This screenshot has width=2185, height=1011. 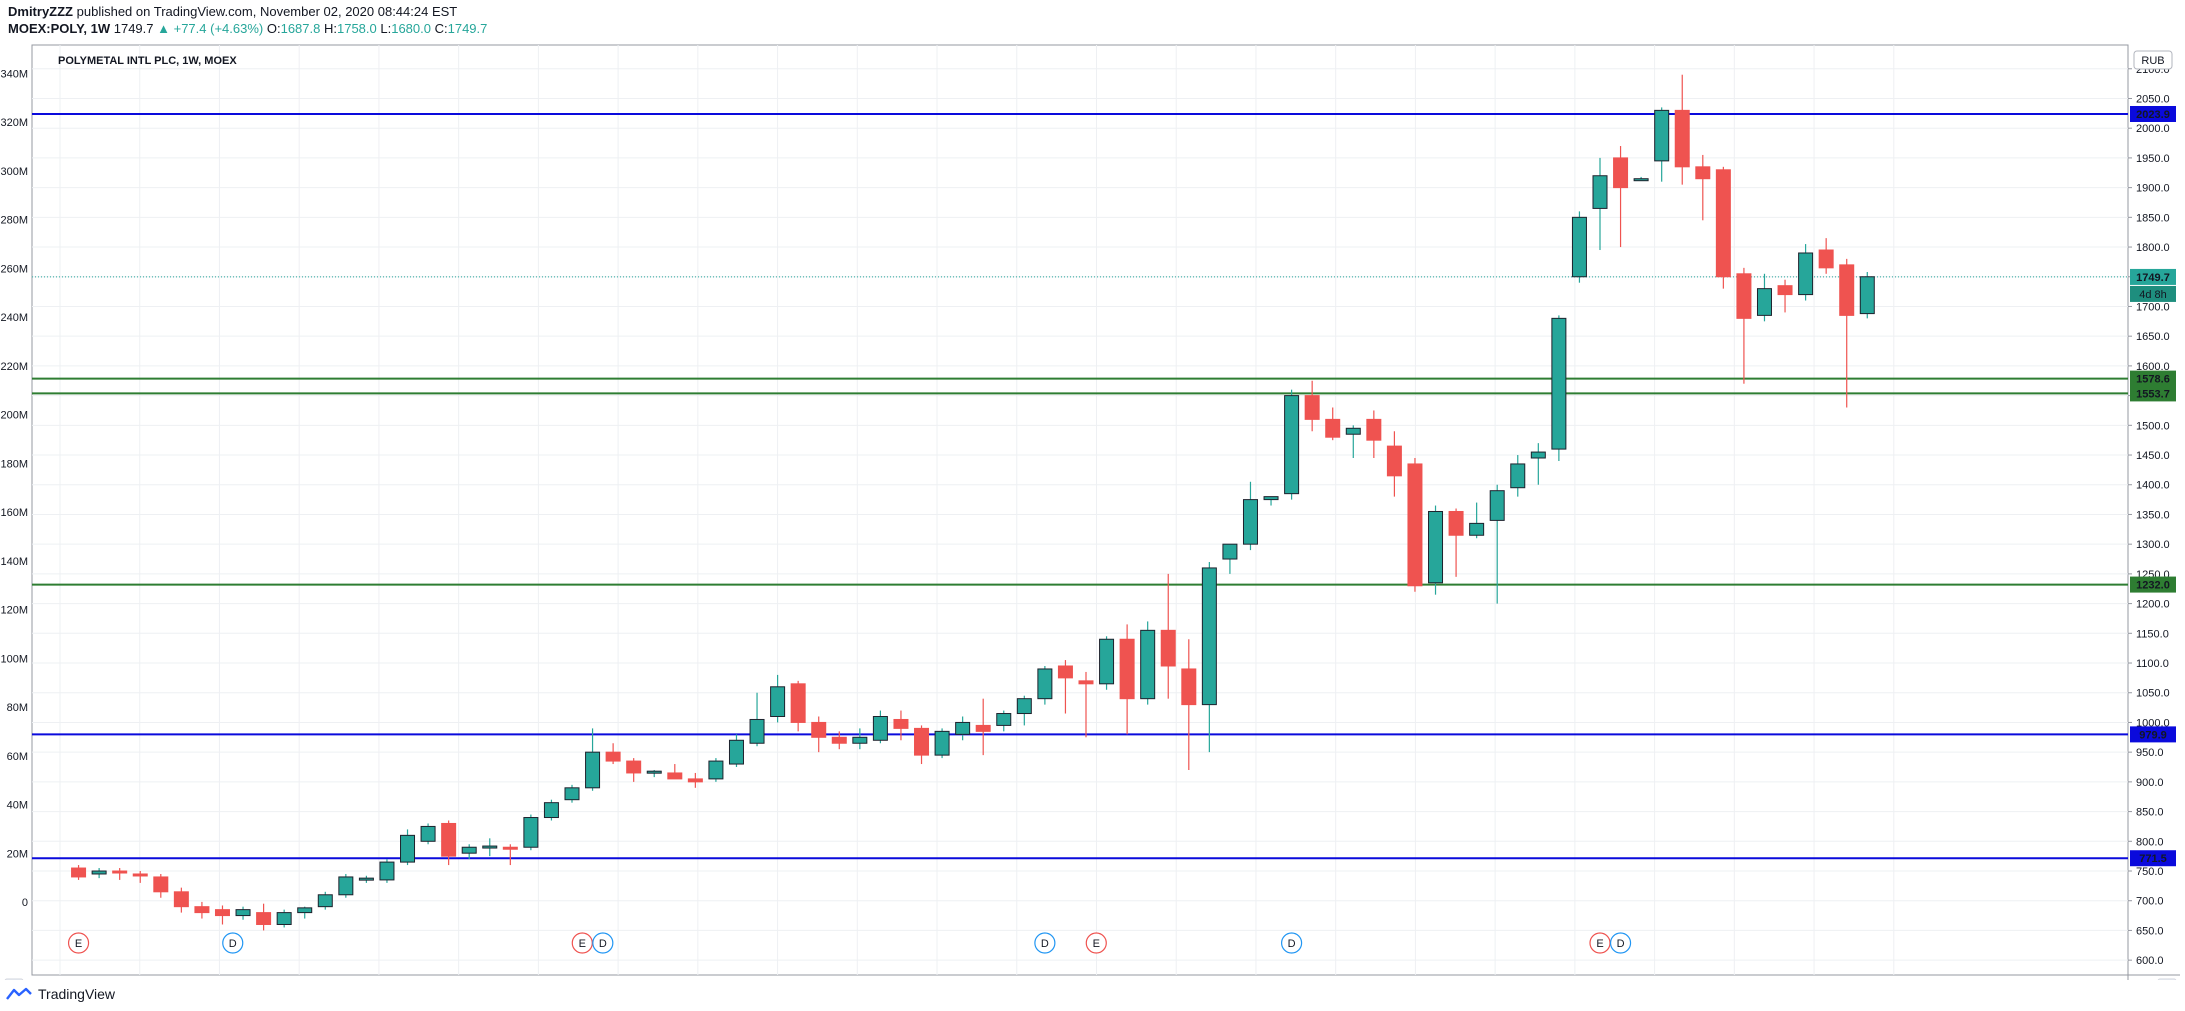 What do you see at coordinates (40, 11) in the screenshot?
I see `author-name: DmitryZZZ` at bounding box center [40, 11].